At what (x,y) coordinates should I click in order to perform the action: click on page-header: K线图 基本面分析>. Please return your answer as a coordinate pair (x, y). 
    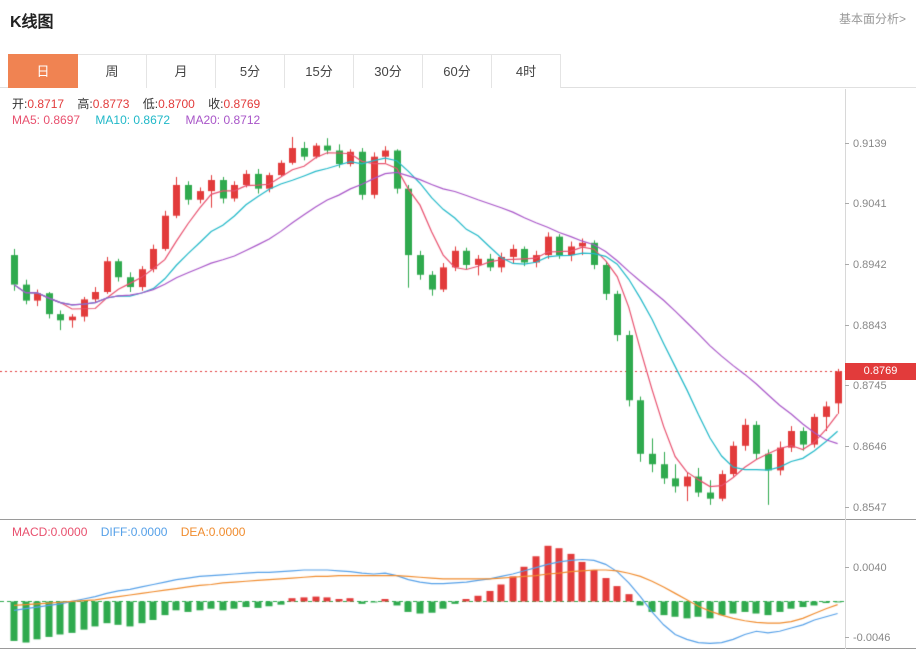
    Looking at the image, I should click on (458, 27).